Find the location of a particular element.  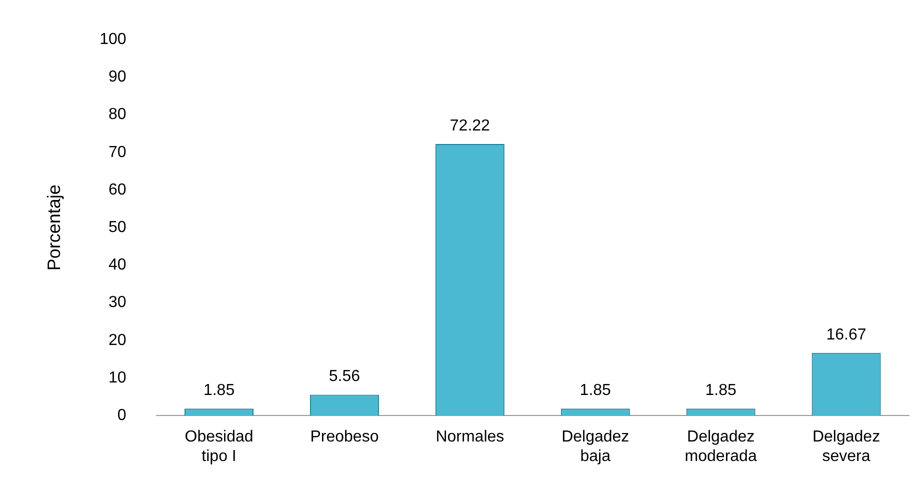

y-tick-label: 0 is located at coordinates (121, 415).